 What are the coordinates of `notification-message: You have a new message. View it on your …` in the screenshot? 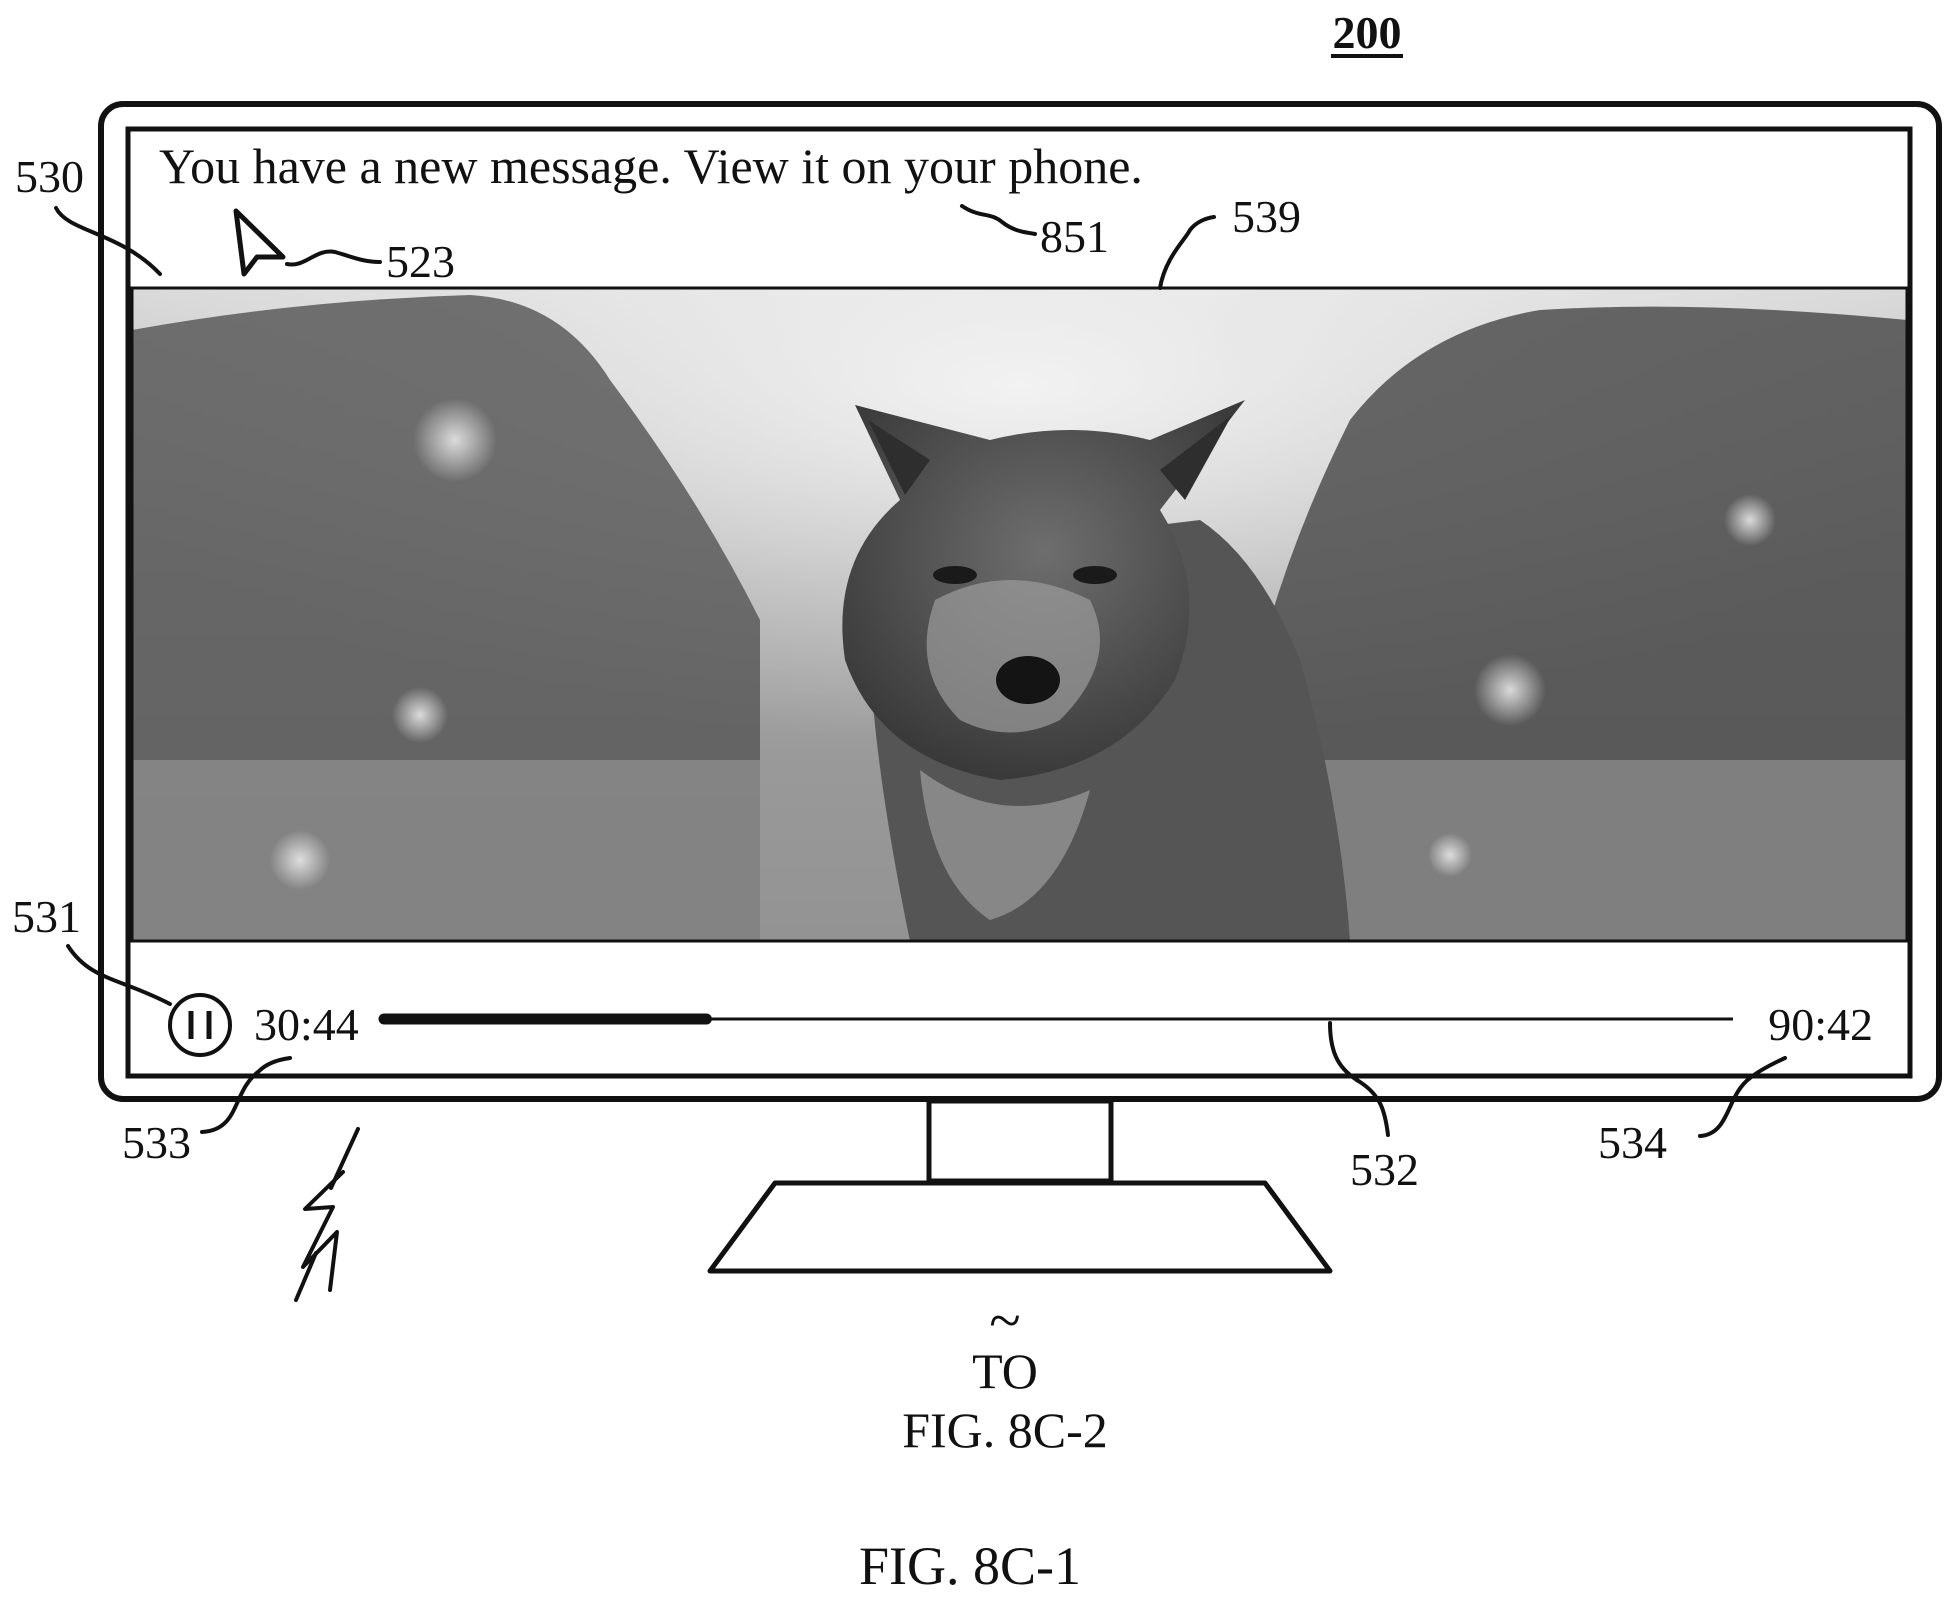 It's located at (651, 166).